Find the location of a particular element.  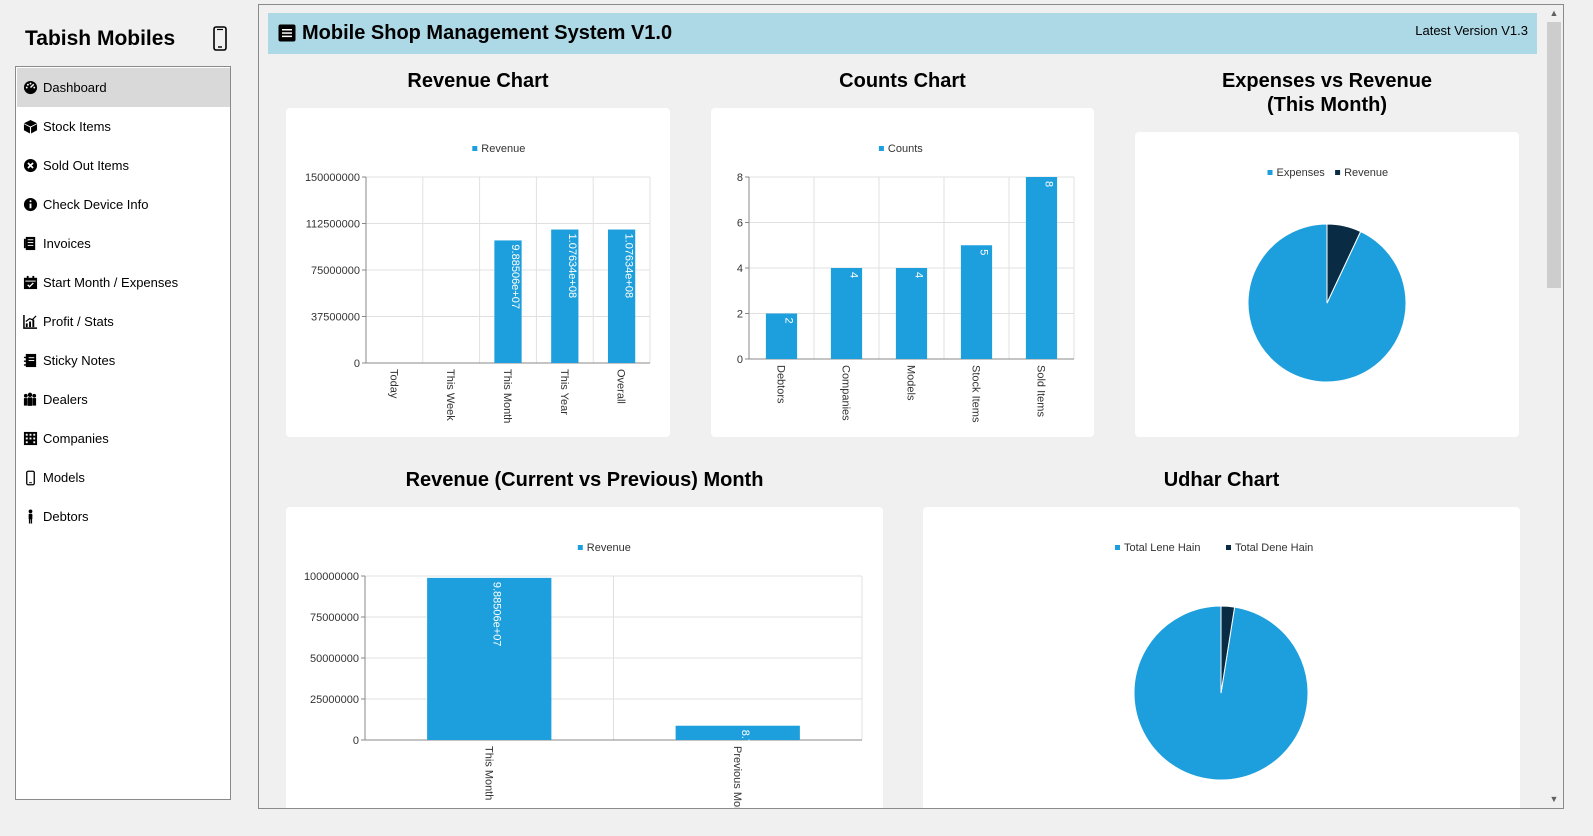

sidebar-item-label: Models is located at coordinates (64, 477).